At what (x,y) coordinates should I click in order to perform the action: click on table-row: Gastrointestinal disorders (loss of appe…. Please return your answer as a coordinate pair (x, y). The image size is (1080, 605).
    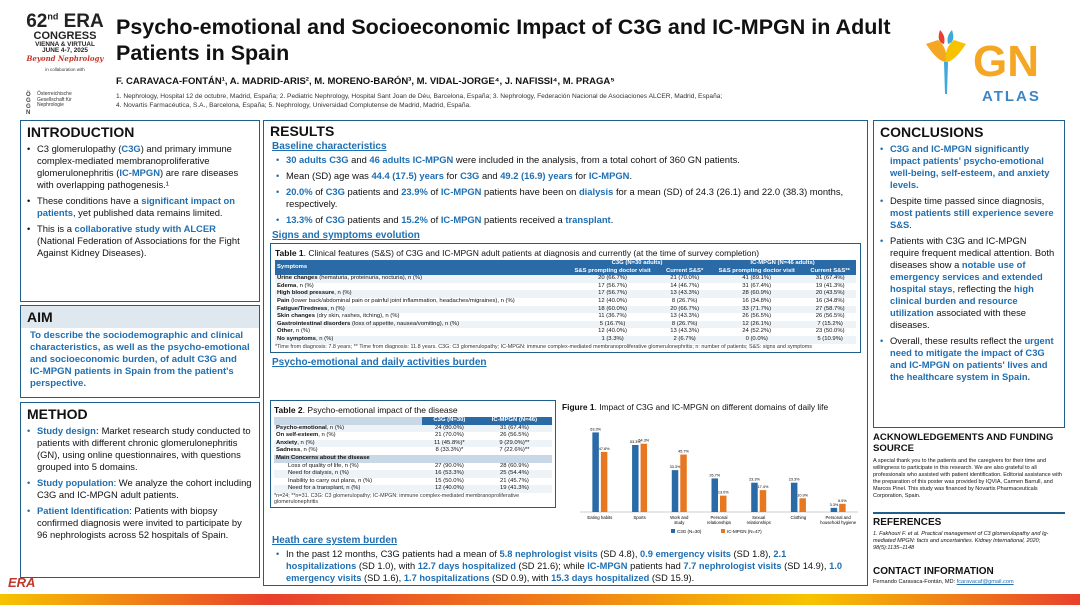
    Looking at the image, I should click on (565, 324).